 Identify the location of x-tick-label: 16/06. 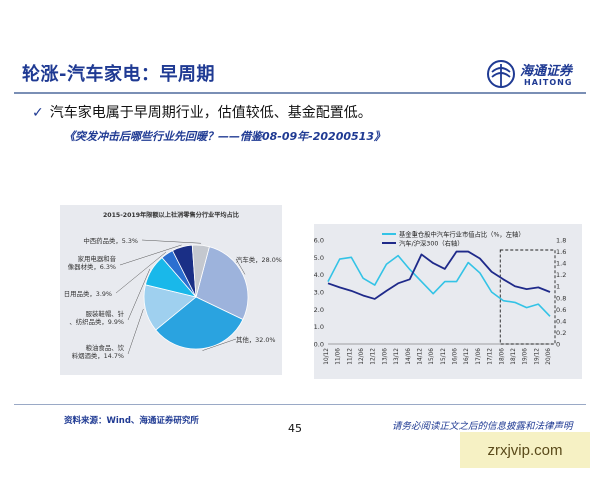
(456, 356).